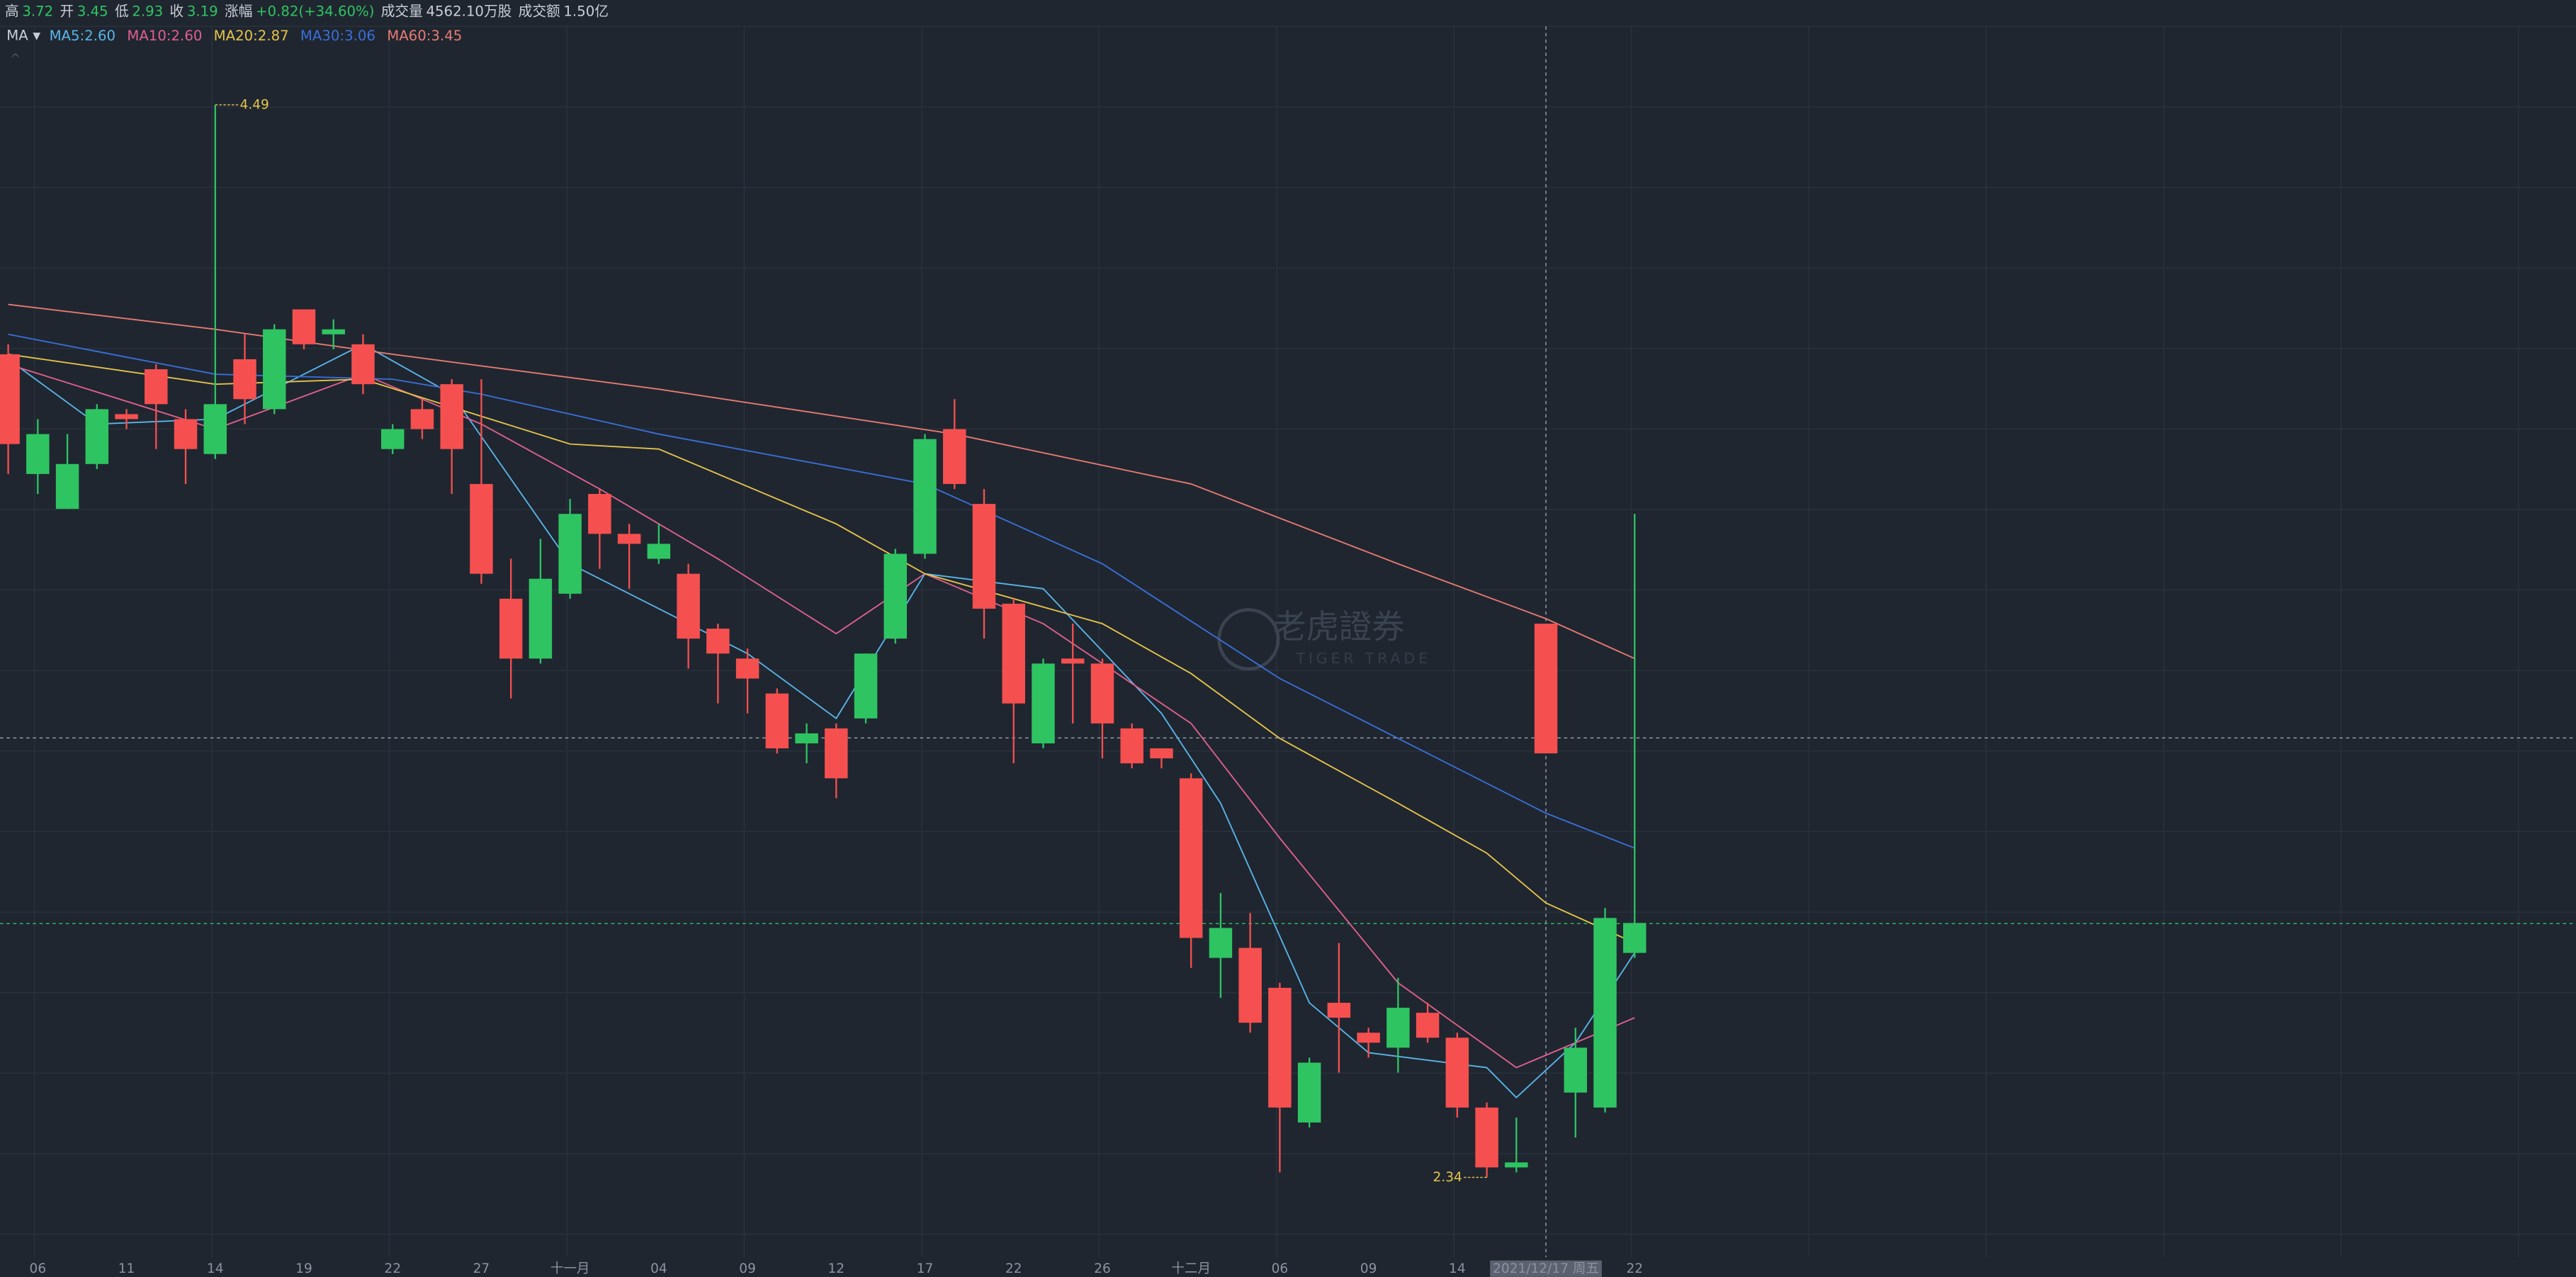 This screenshot has width=2576, height=1277. I want to click on header-label: 开, so click(67, 11).